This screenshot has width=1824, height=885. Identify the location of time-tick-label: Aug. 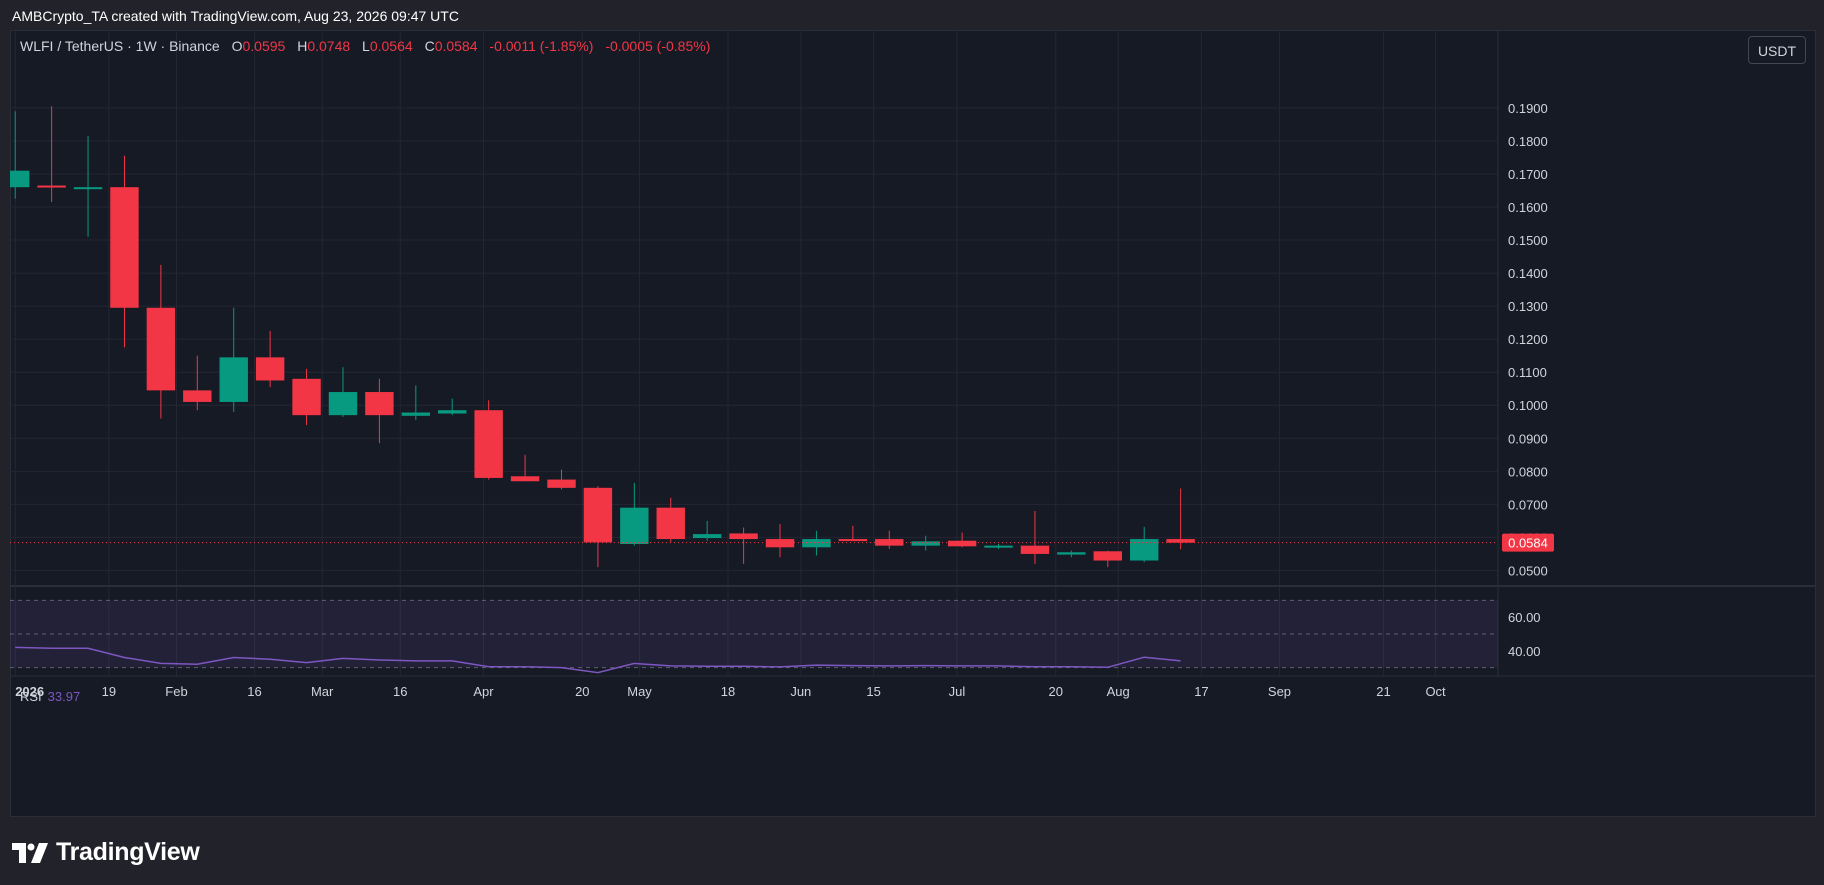
(1118, 691).